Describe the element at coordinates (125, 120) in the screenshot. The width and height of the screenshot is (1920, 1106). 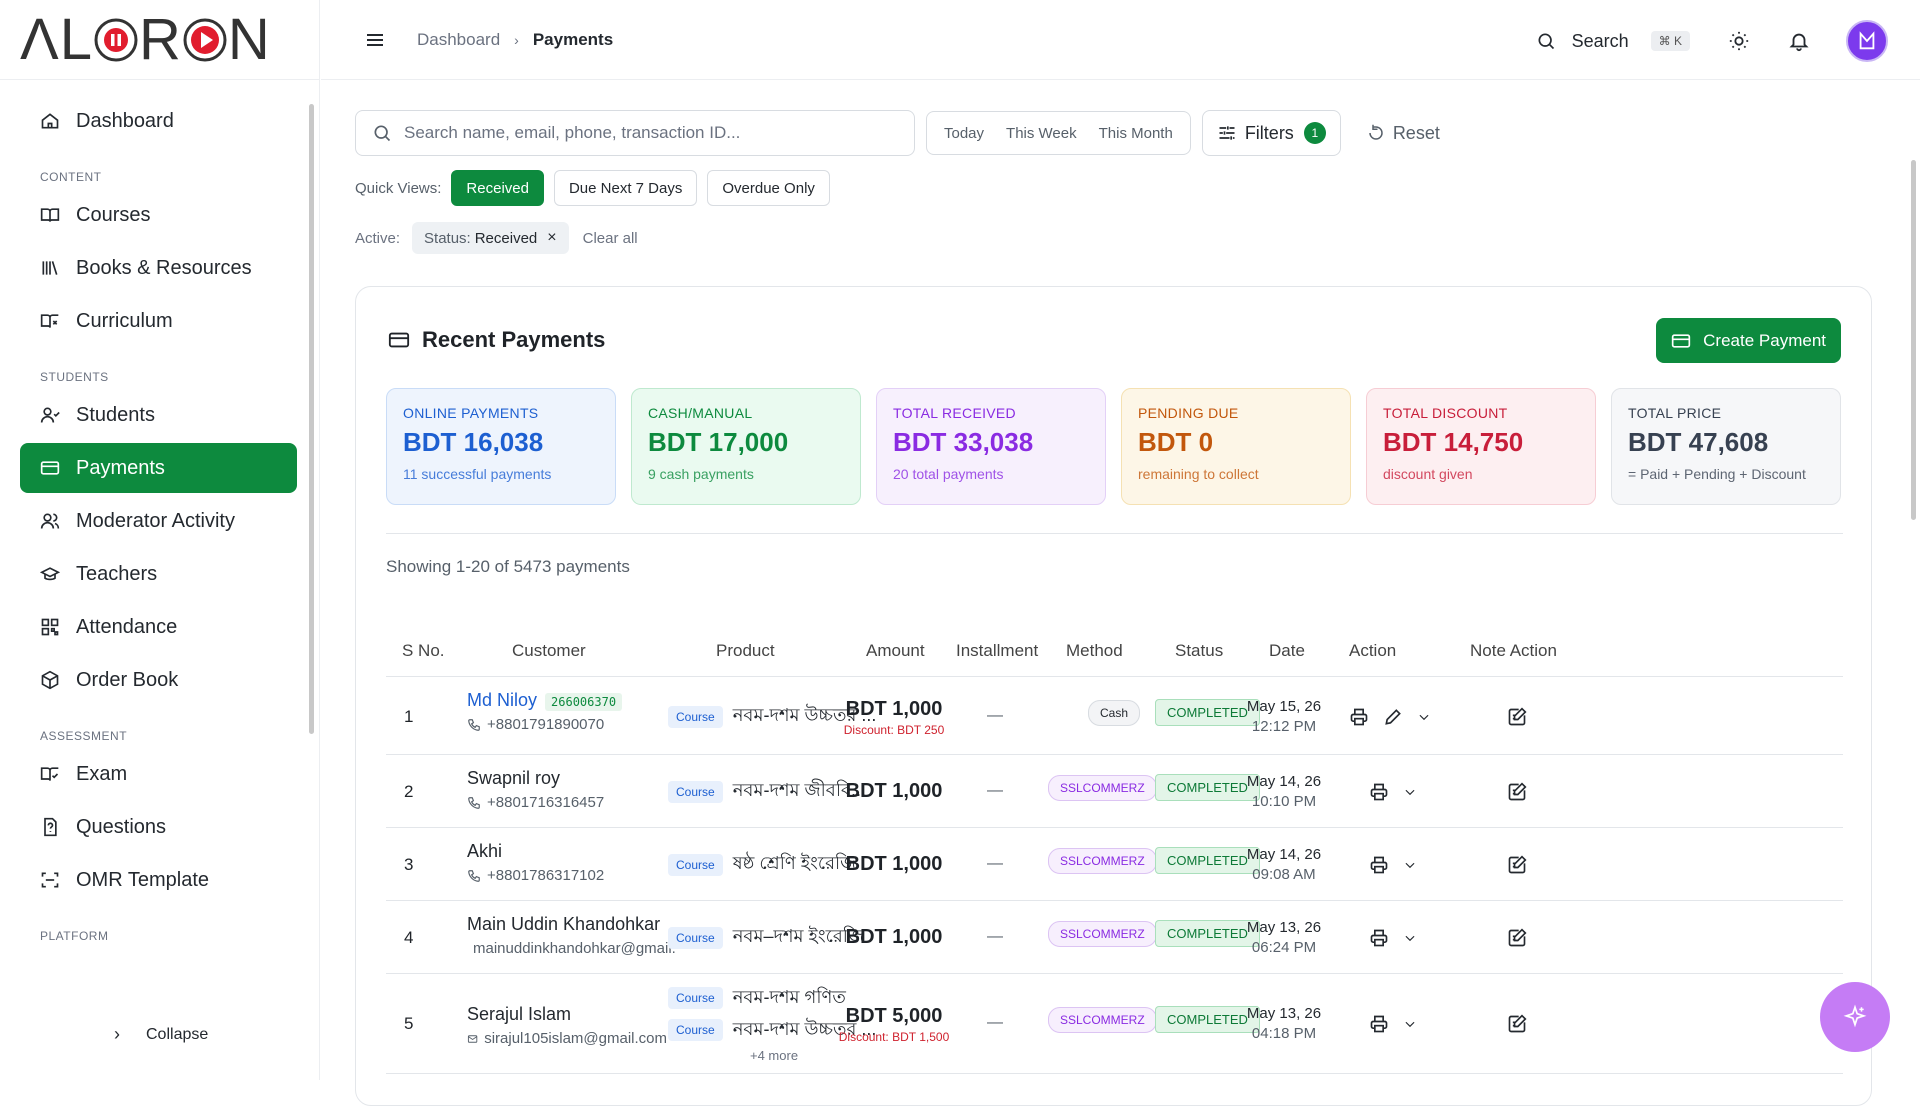
I see `sidebar-item-label: Dashboard` at that location.